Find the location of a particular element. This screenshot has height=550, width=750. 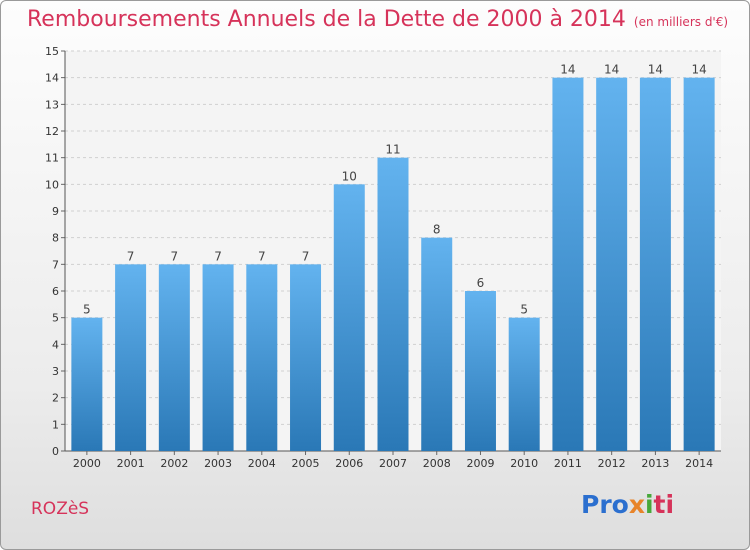

commune-name: ROZèS is located at coordinates (60, 509).